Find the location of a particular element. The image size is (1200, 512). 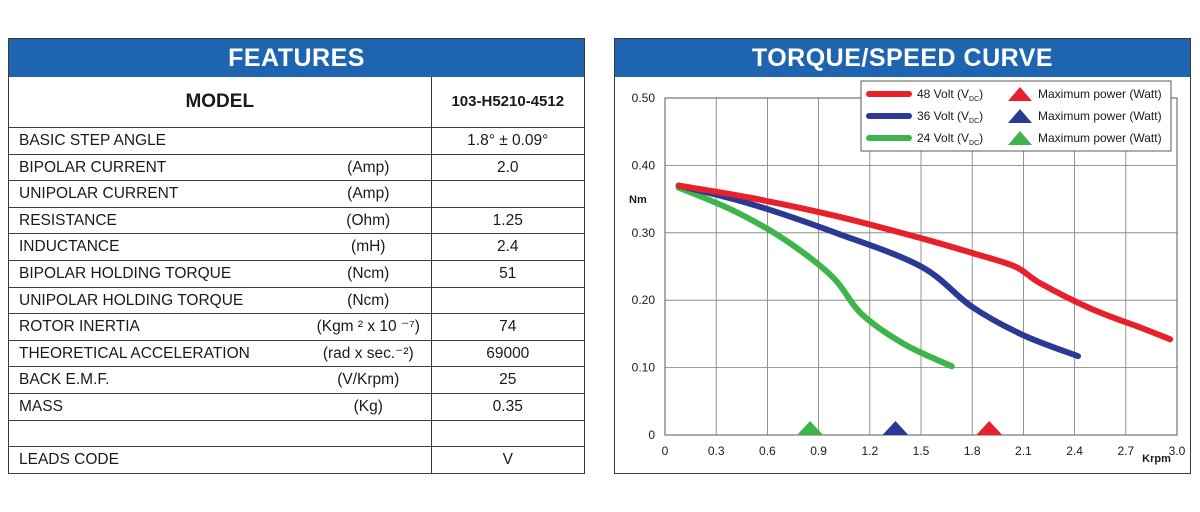

spec-name: RESISTANCE is located at coordinates (157, 220).